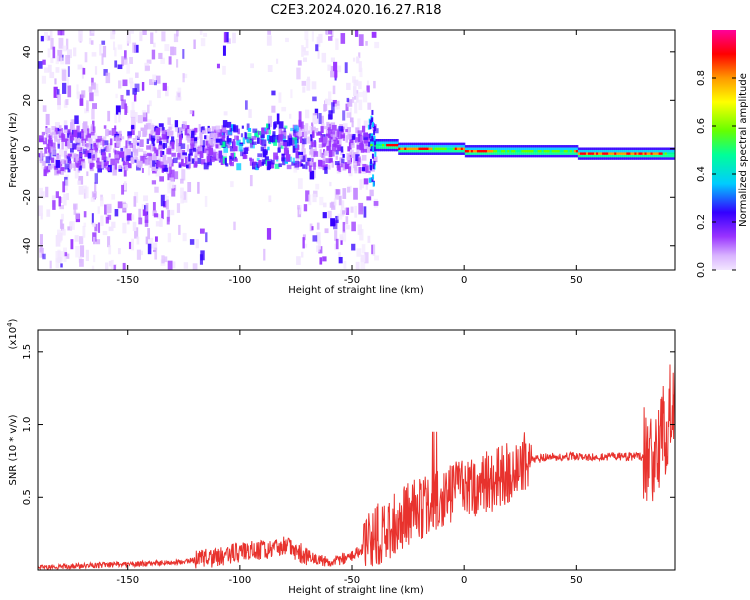  Describe the element at coordinates (352, 580) in the screenshot. I see `x-tick-label: -50` at that location.